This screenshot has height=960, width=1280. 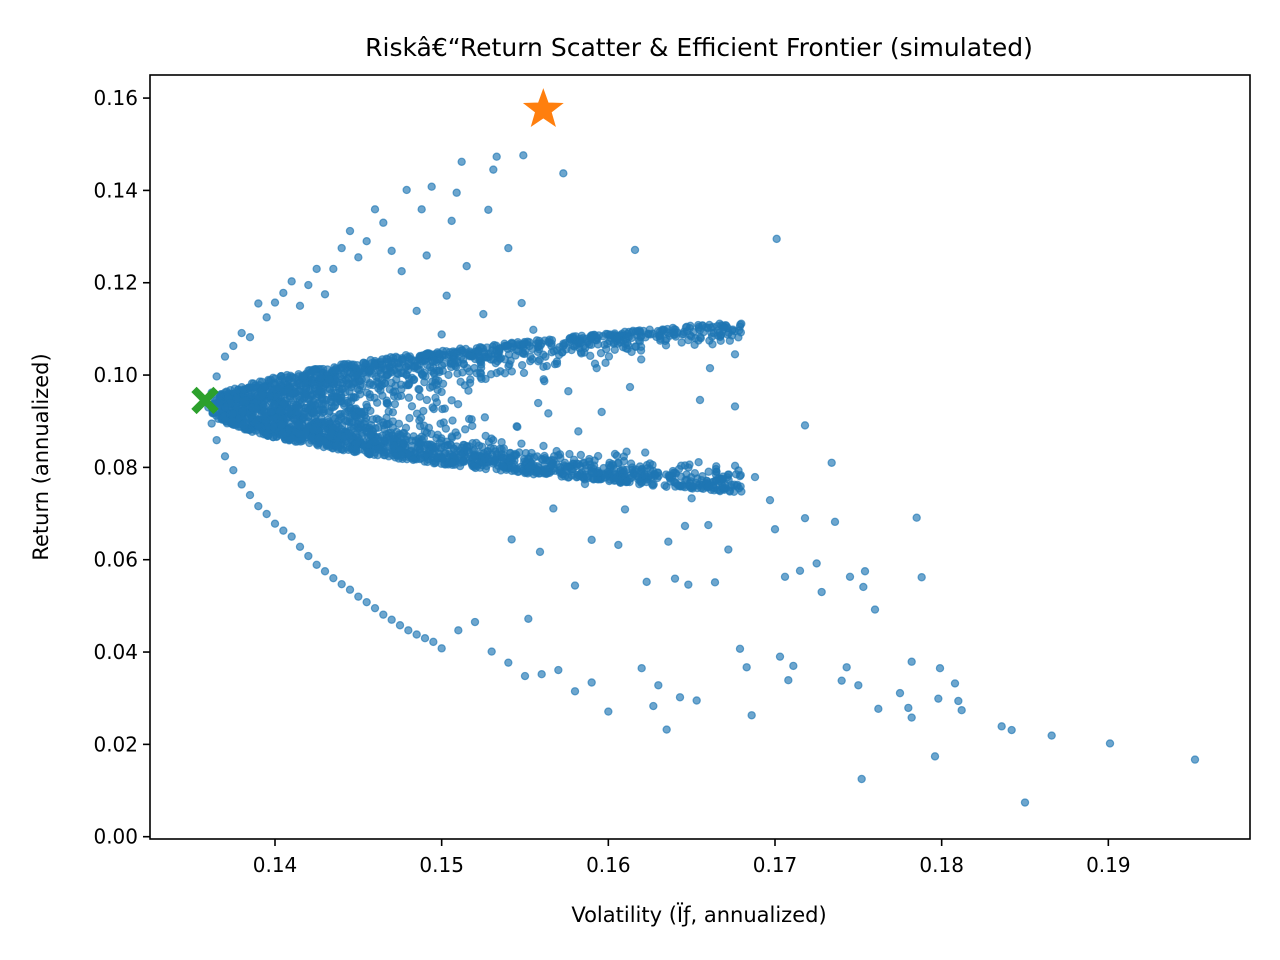 I want to click on x-tick-label: 0.18, so click(x=941, y=865).